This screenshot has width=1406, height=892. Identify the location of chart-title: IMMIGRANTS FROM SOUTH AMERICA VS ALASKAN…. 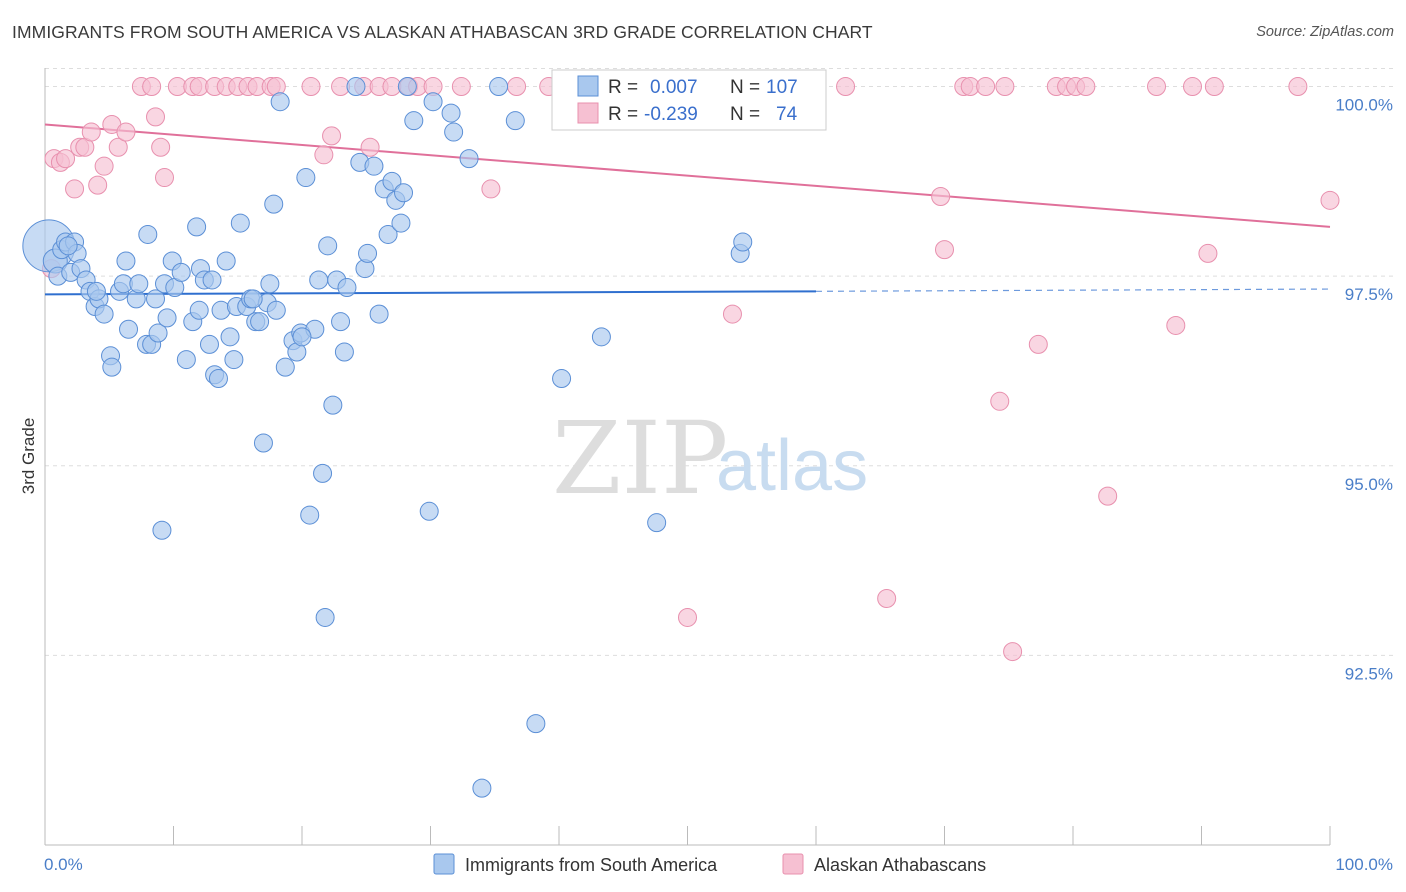
(442, 32).